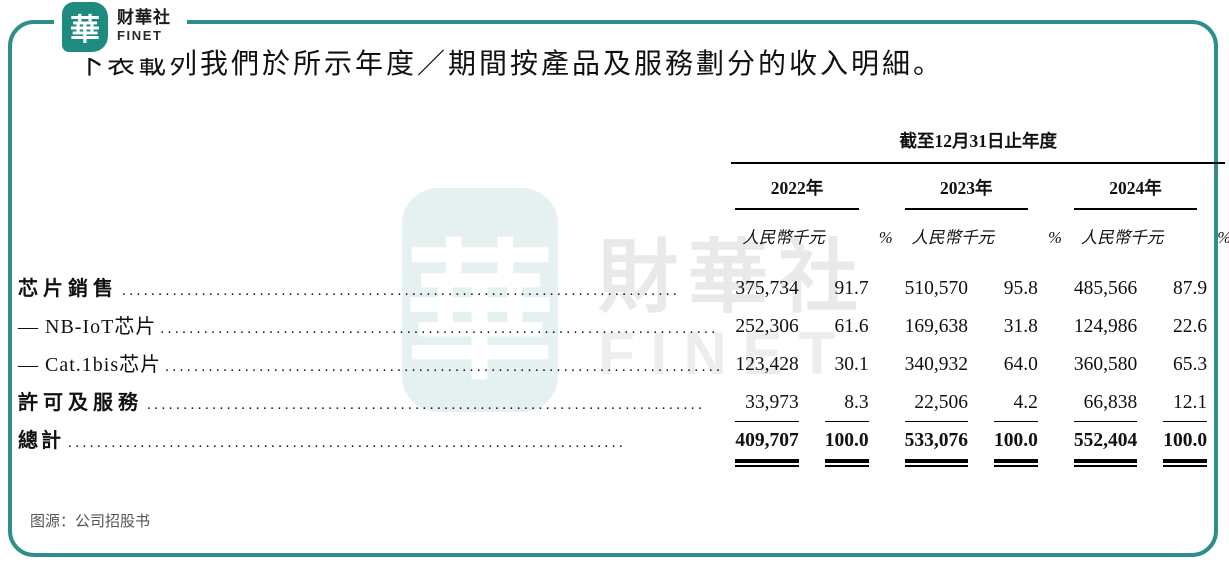 The image size is (1229, 579). Describe the element at coordinates (767, 364) in the screenshot. I see `cell: 123,428` at that location.